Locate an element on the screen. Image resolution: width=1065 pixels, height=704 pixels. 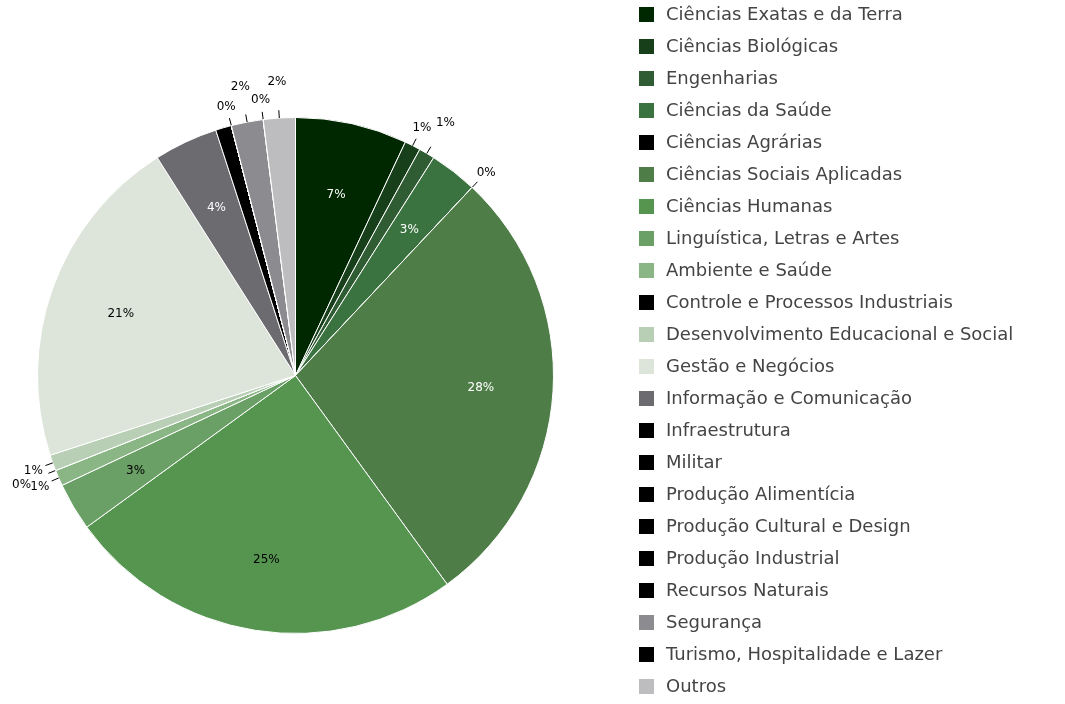
legend-label: Produção Alimentícia is located at coordinates (761, 493).